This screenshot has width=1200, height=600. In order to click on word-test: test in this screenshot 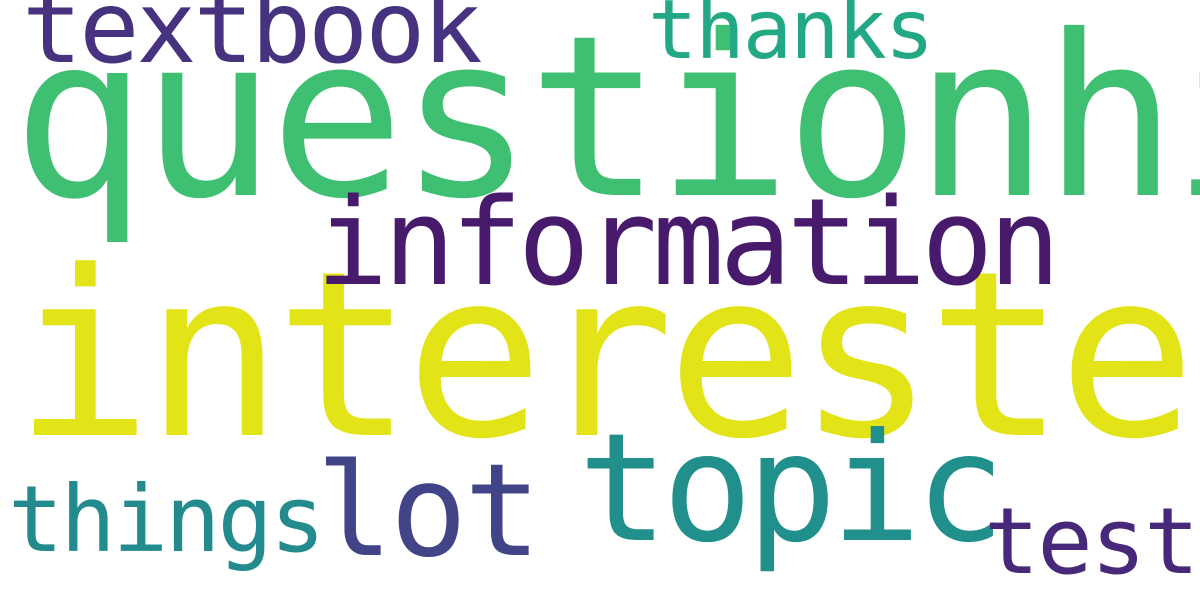, I will do `click(1092, 541)`.